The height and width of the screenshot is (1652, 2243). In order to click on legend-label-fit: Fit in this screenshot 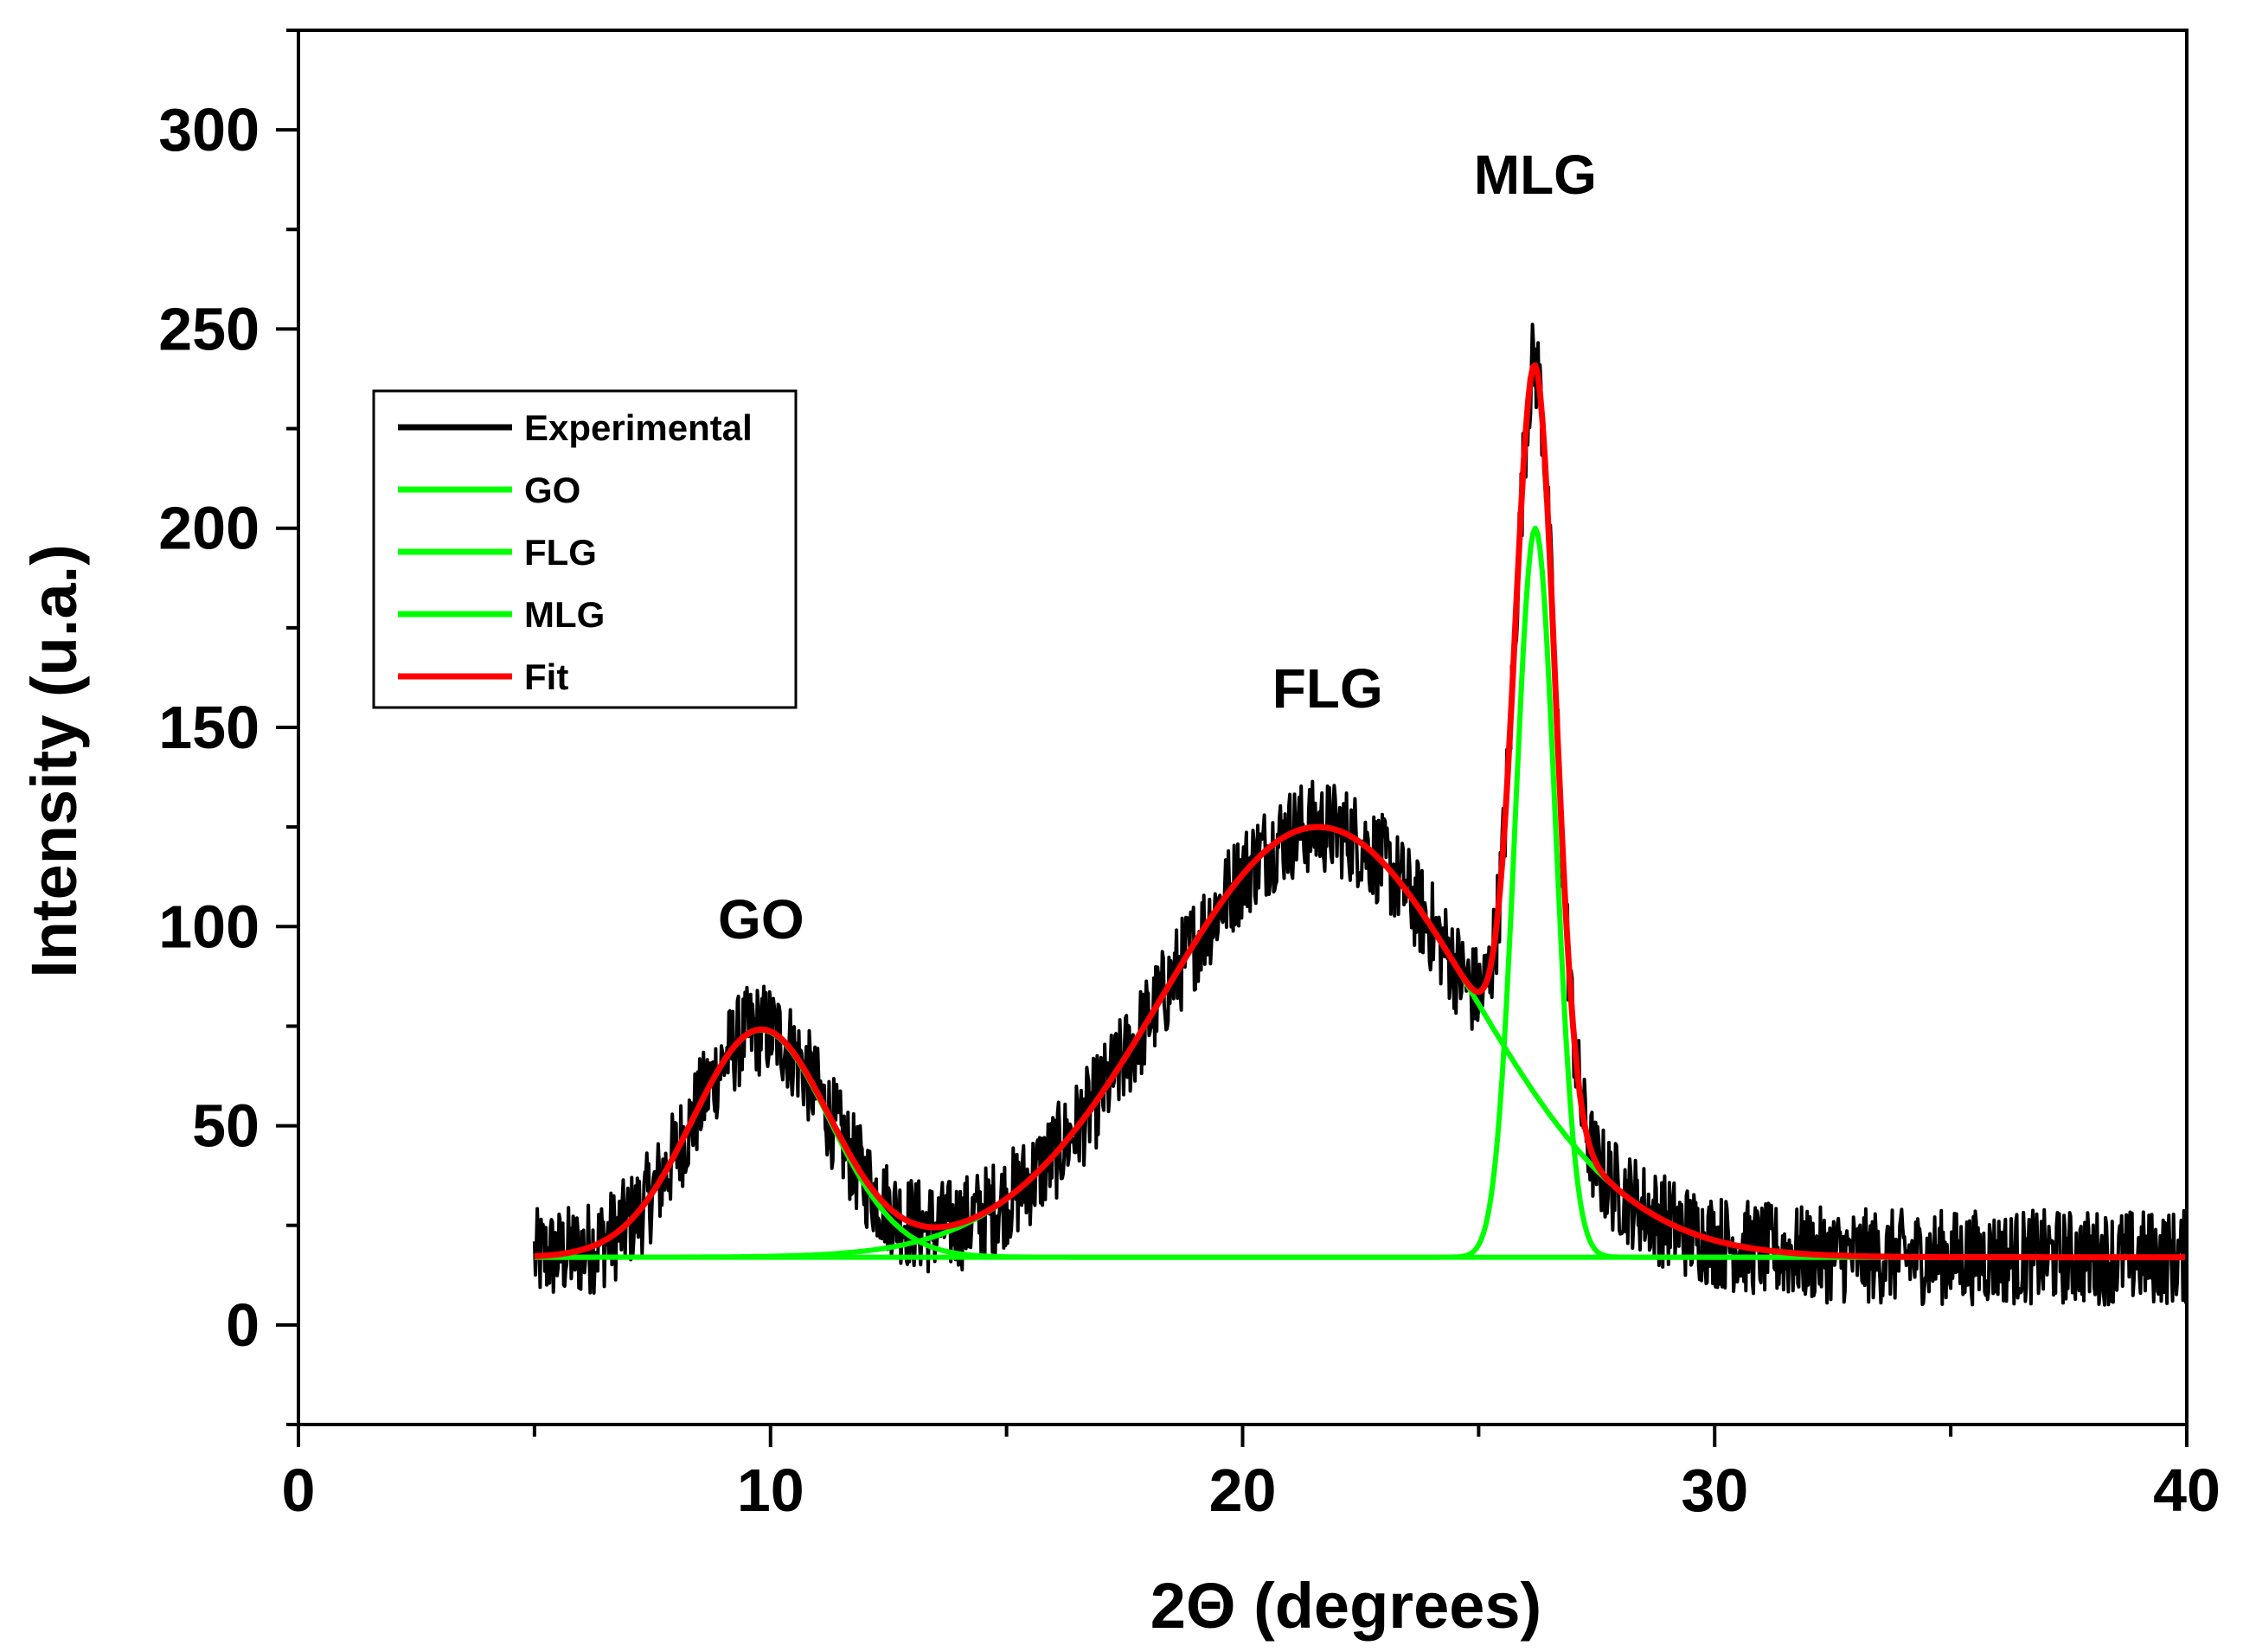, I will do `click(546, 676)`.